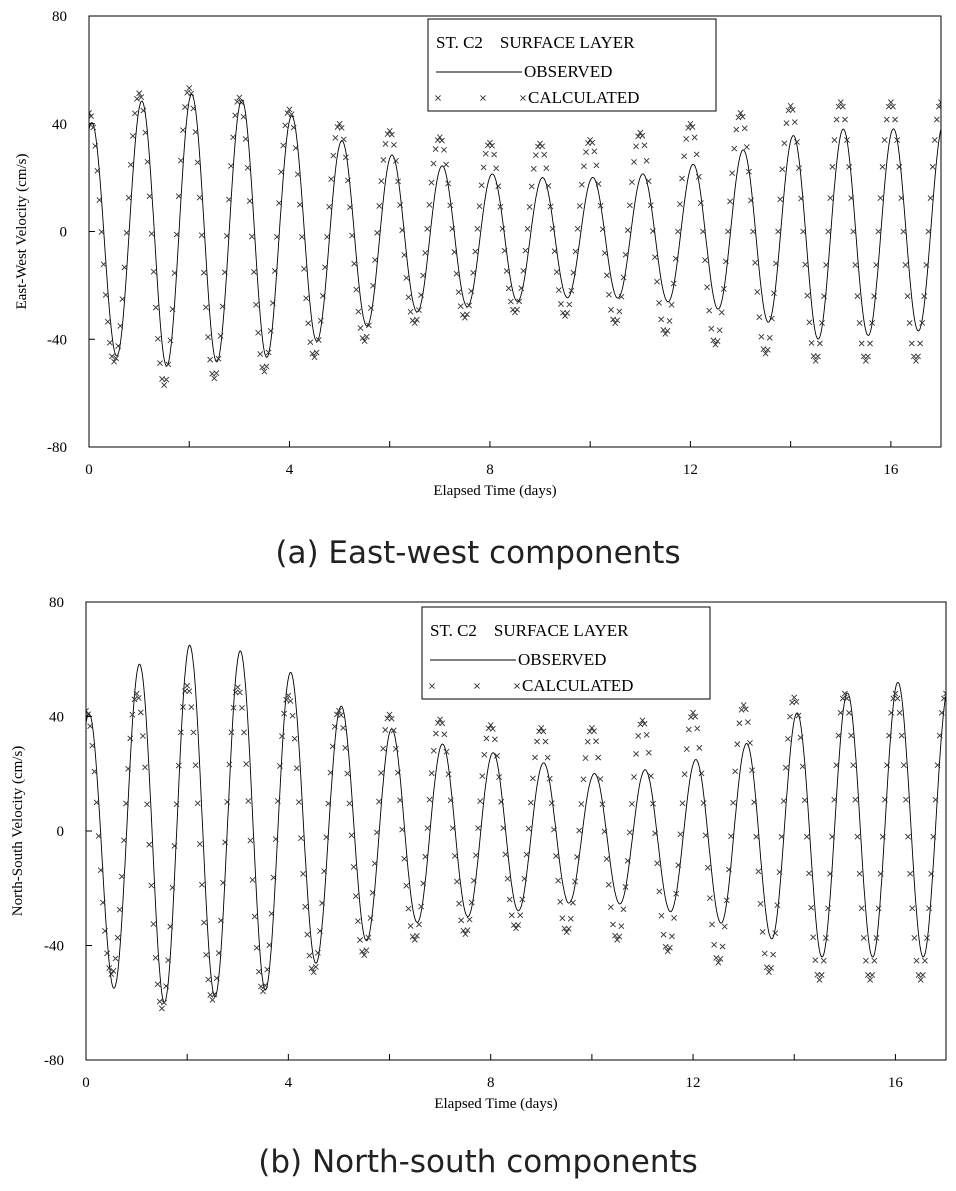 The image size is (956, 1191). Describe the element at coordinates (568, 71) in the screenshot. I see `legend-observed-label: OBSERVED` at that location.